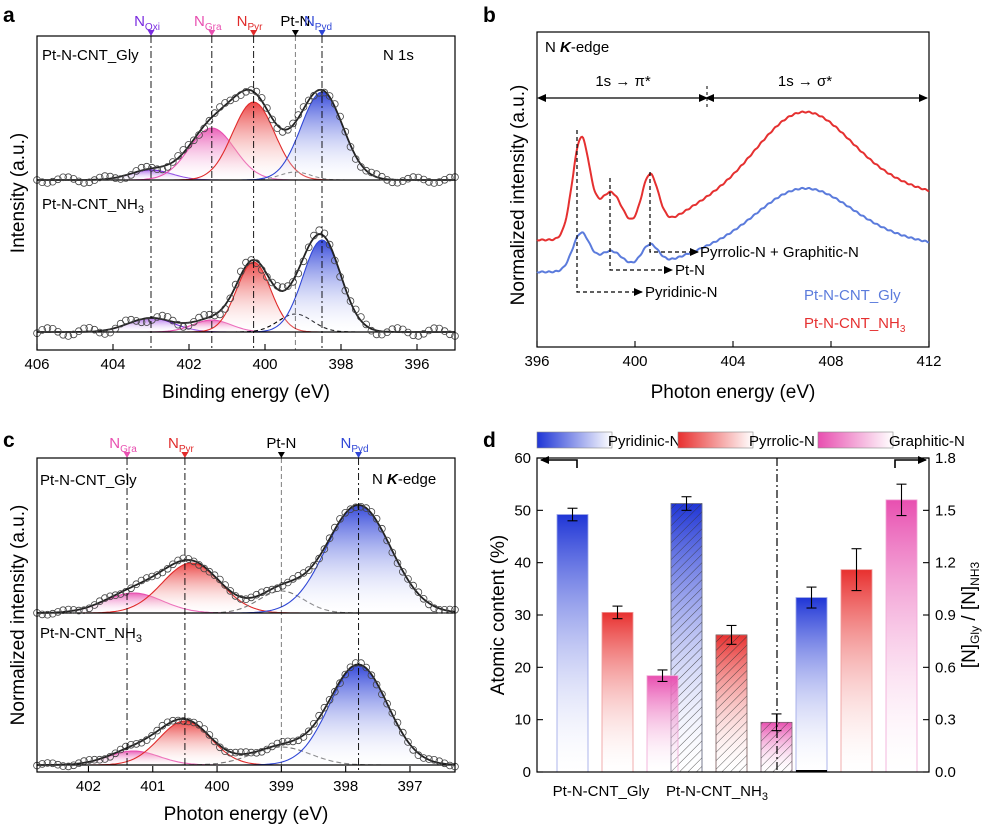 The width and height of the screenshot is (990, 826). I want to click on panel-b-region-pi: 1s → π*, so click(623, 81).